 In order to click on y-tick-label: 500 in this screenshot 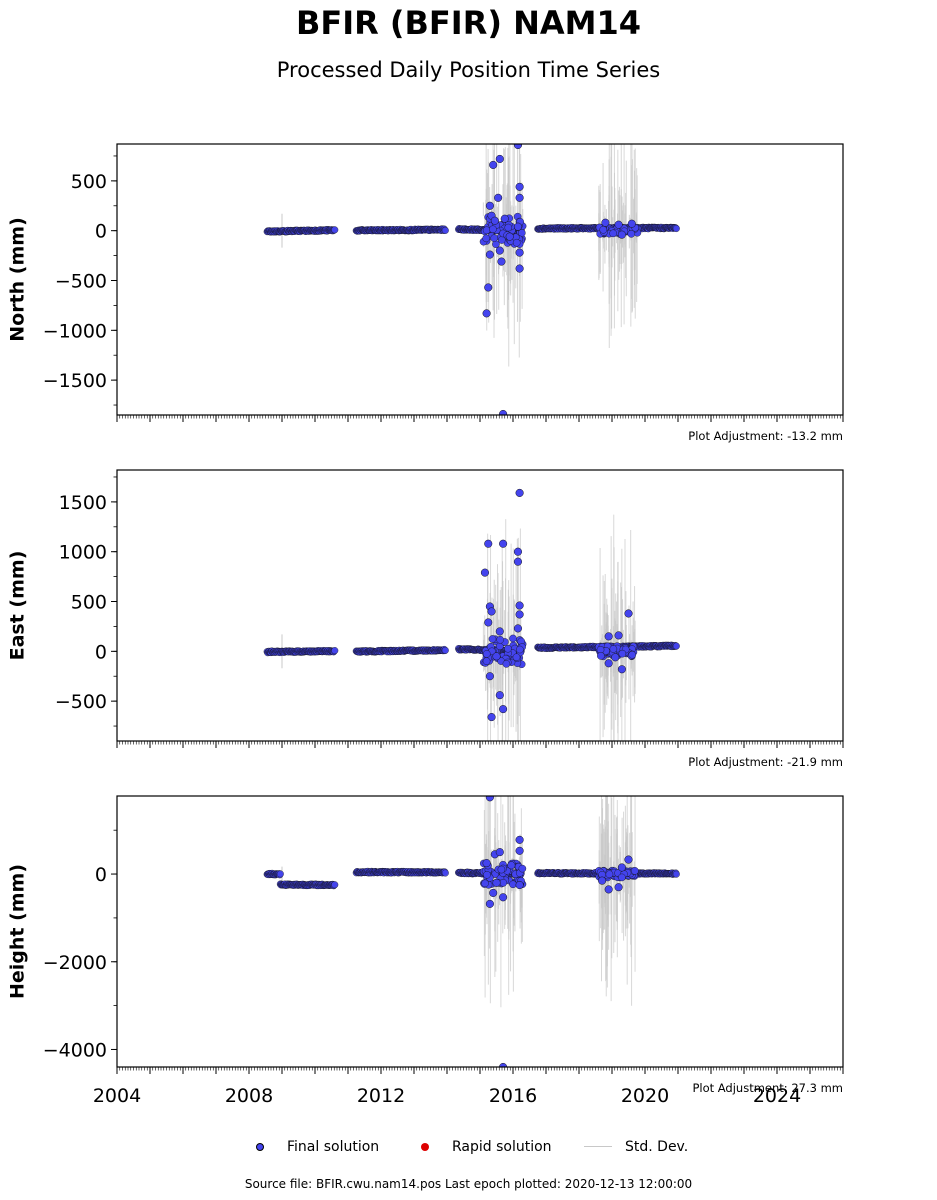, I will do `click(89, 182)`.